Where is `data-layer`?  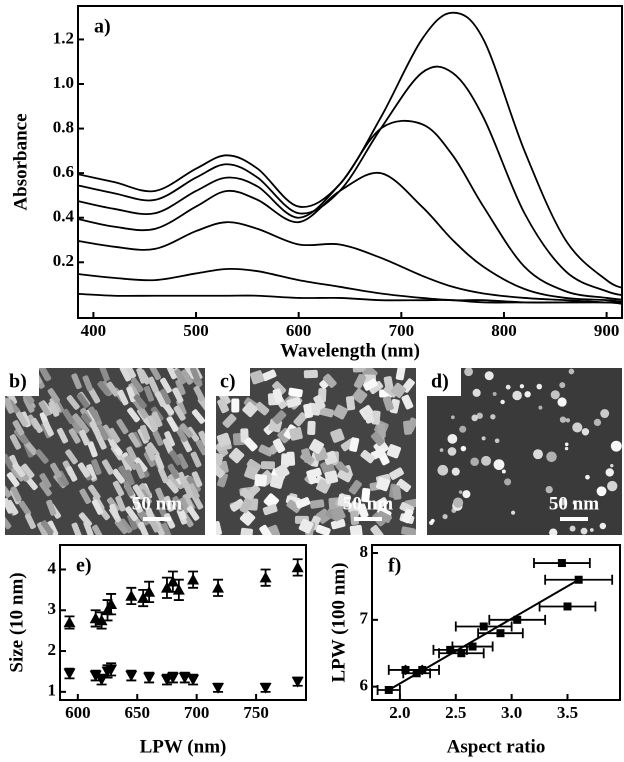
data-layer is located at coordinates (183, 626).